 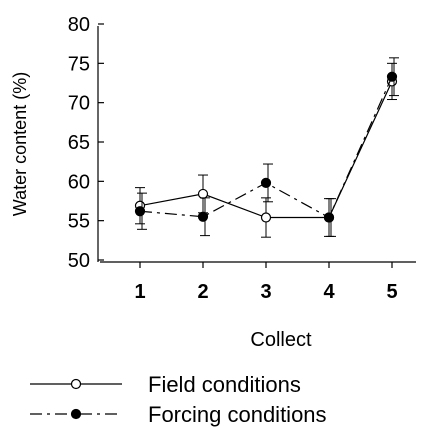 What do you see at coordinates (79, 261) in the screenshot?
I see `y-tick-label: 50` at bounding box center [79, 261].